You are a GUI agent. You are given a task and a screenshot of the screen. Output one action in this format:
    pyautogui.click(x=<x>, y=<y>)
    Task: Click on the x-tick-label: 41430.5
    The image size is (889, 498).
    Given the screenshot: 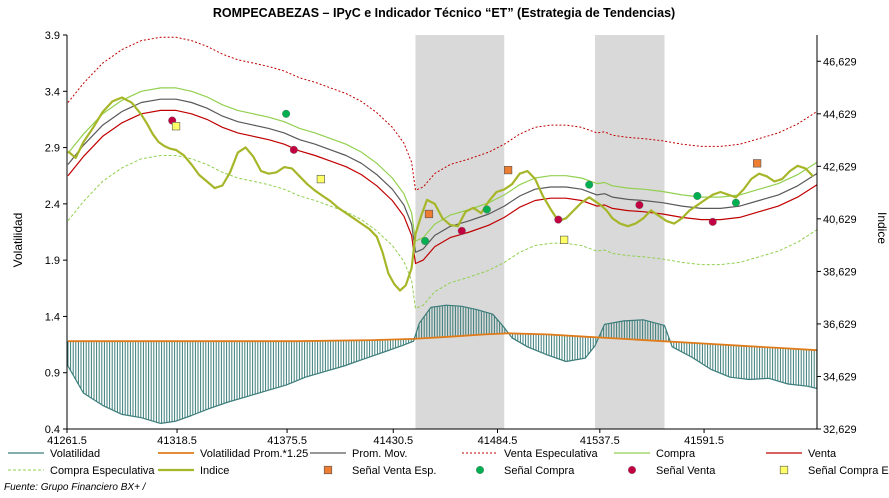 What is the action you would take?
    pyautogui.click(x=393, y=441)
    